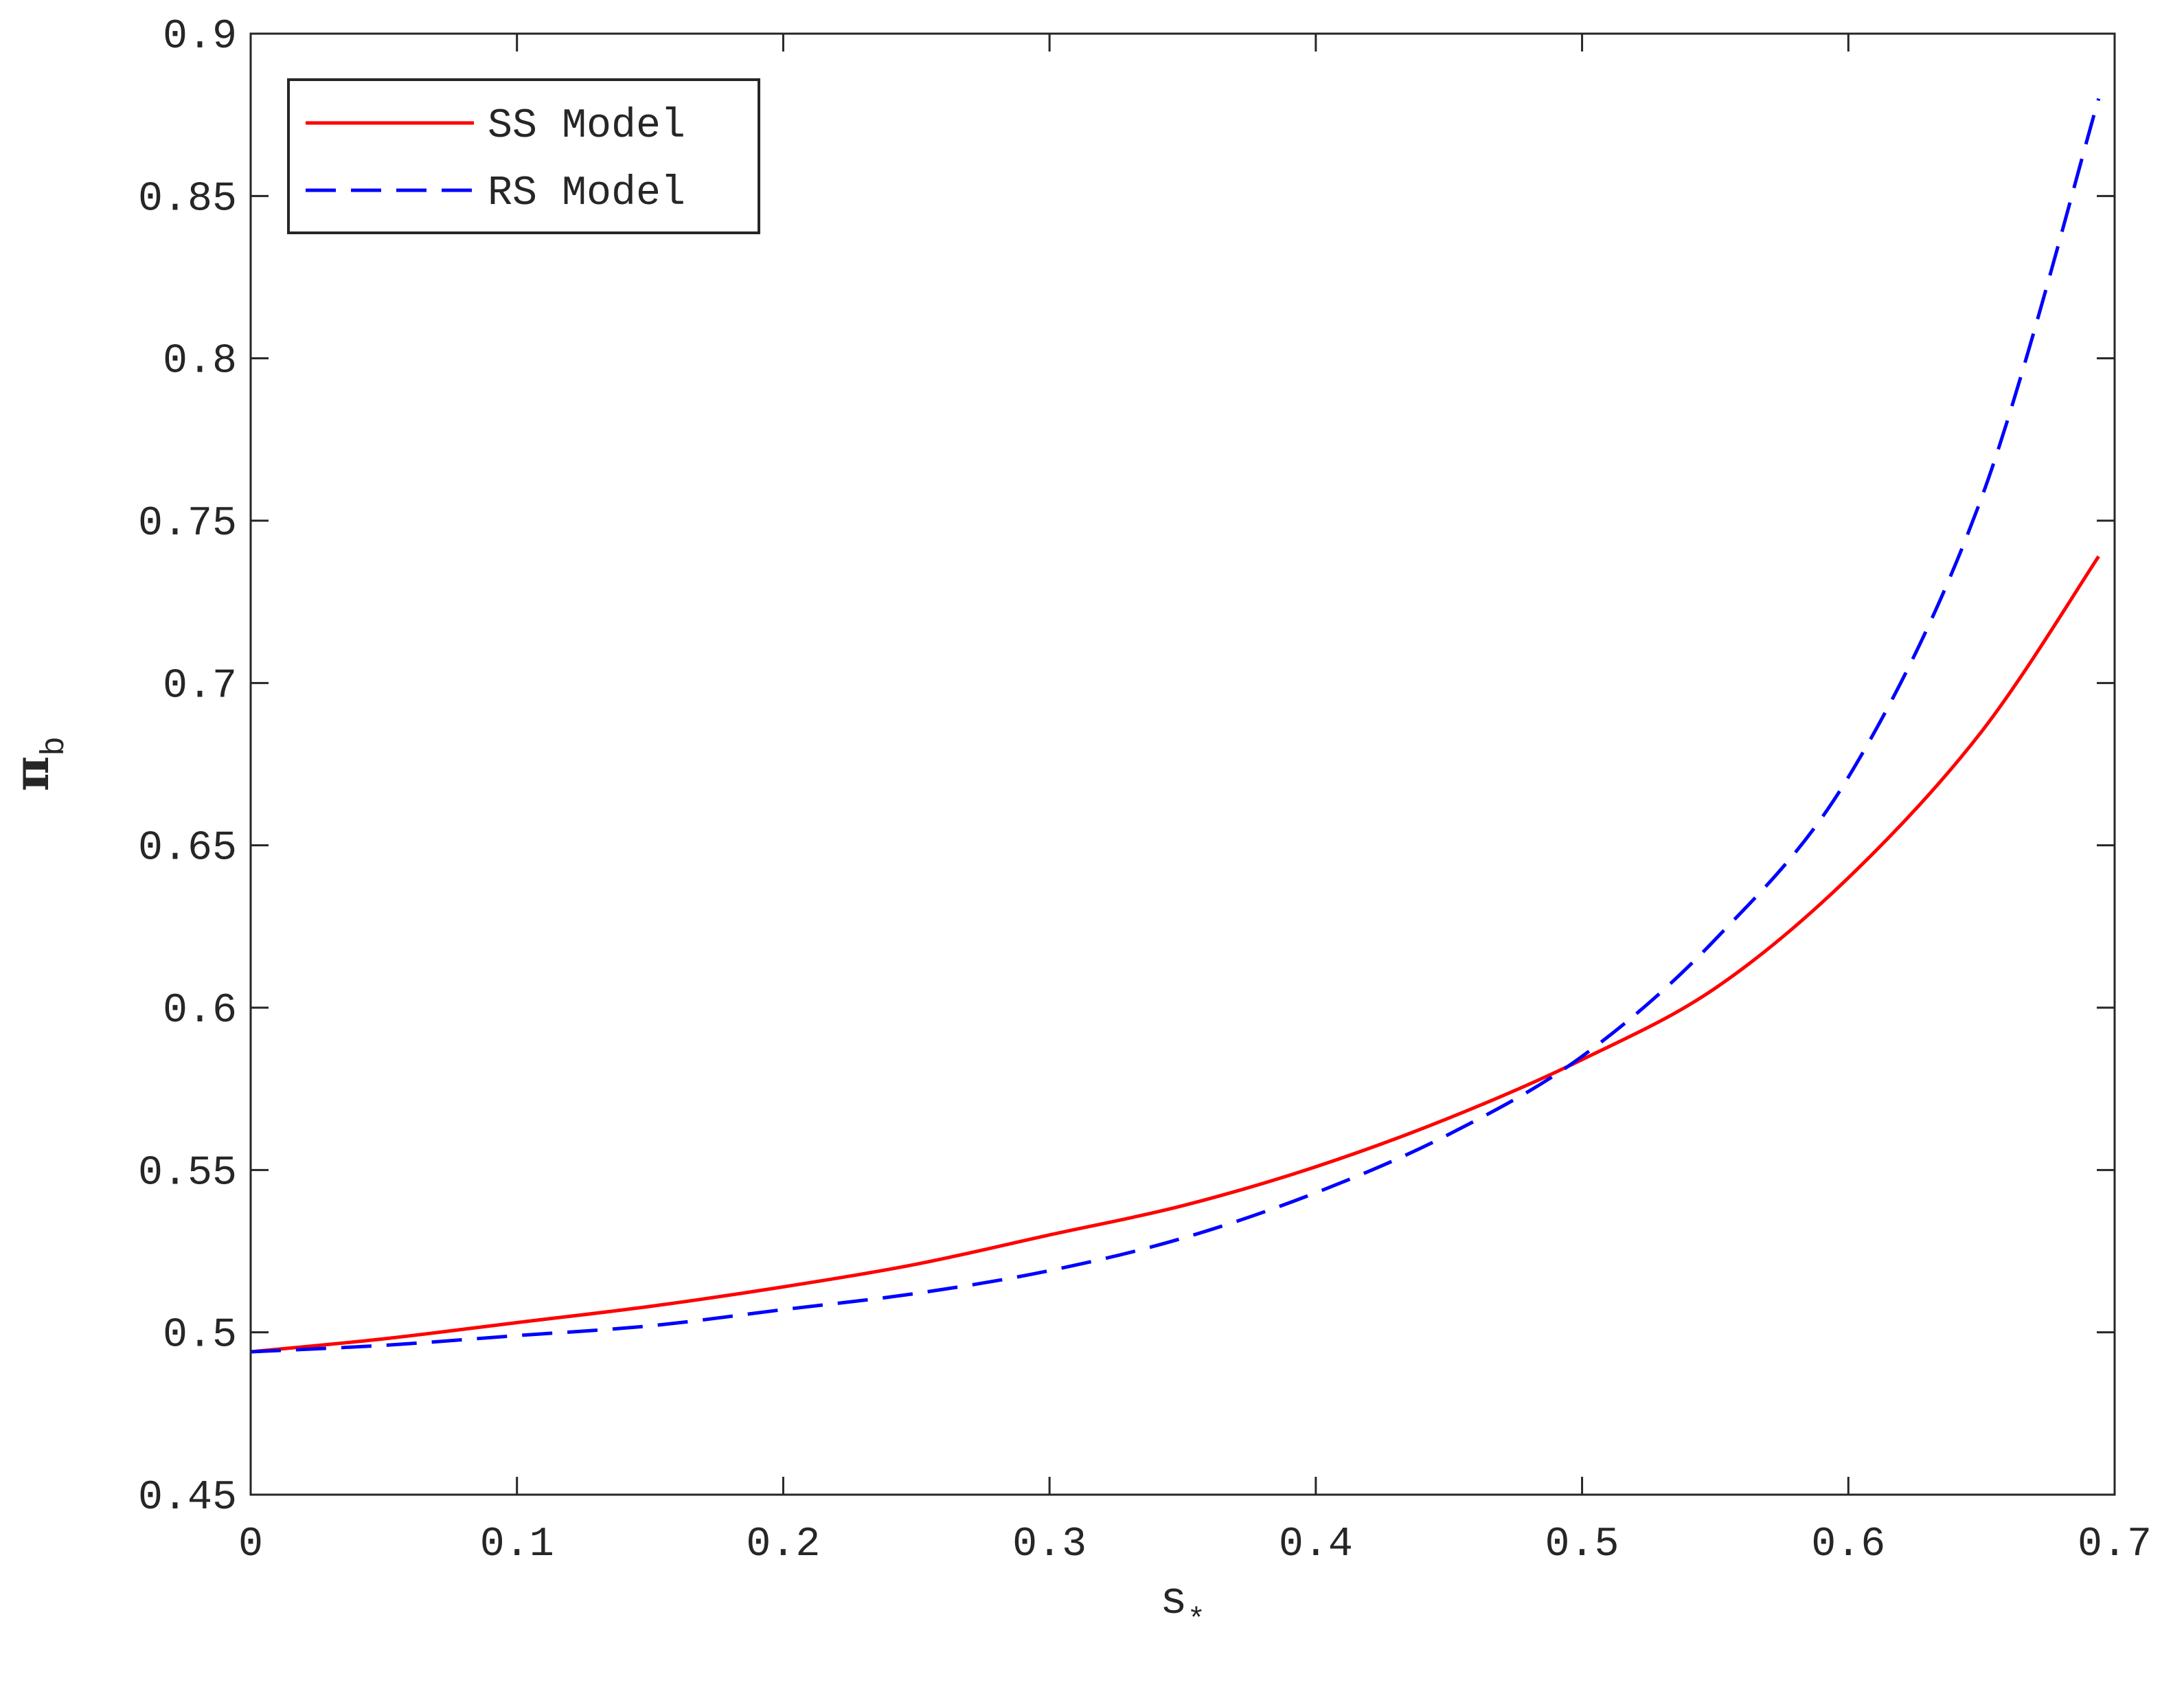 The width and height of the screenshot is (2184, 1687). Describe the element at coordinates (586, 126) in the screenshot. I see `legend-label: SS Model` at that location.